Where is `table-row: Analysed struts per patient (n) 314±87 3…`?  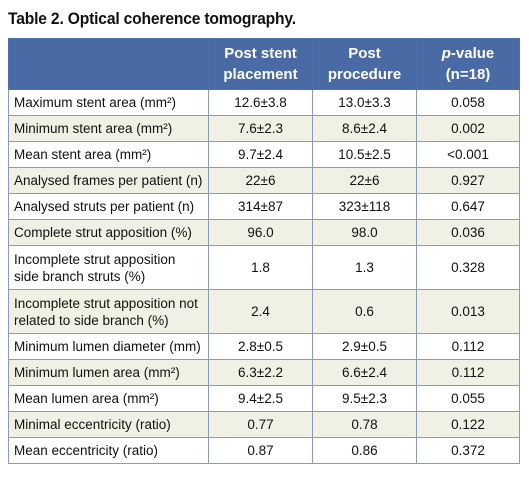 table-row: Analysed struts per patient (n) 314±87 3… is located at coordinates (264, 206).